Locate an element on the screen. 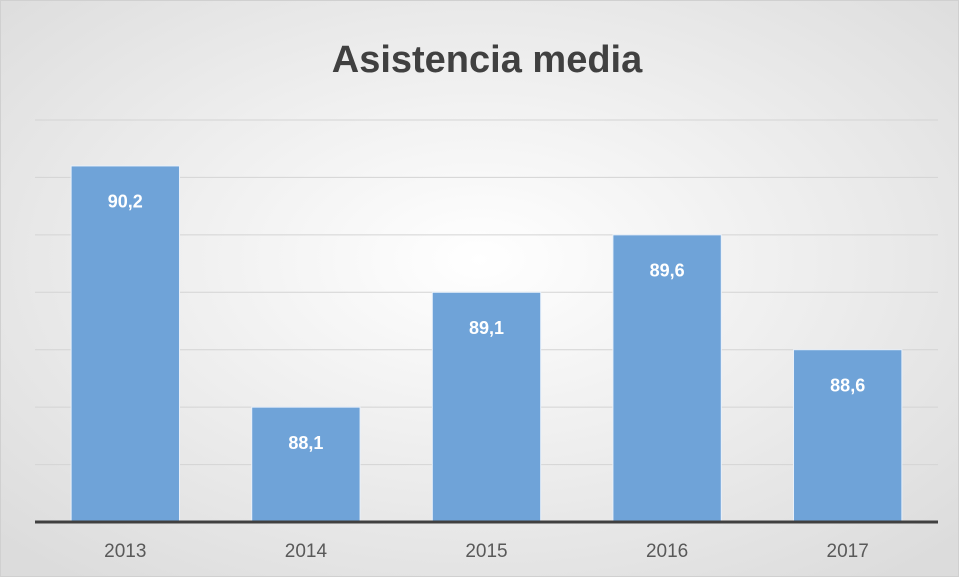  x-tick-label: 2013 is located at coordinates (125, 551).